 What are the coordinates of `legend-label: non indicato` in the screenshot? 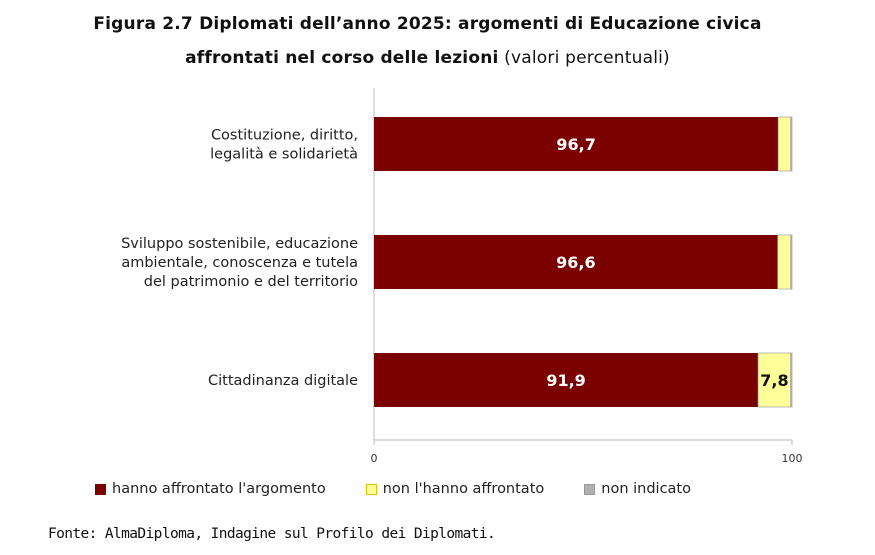 It's located at (646, 489).